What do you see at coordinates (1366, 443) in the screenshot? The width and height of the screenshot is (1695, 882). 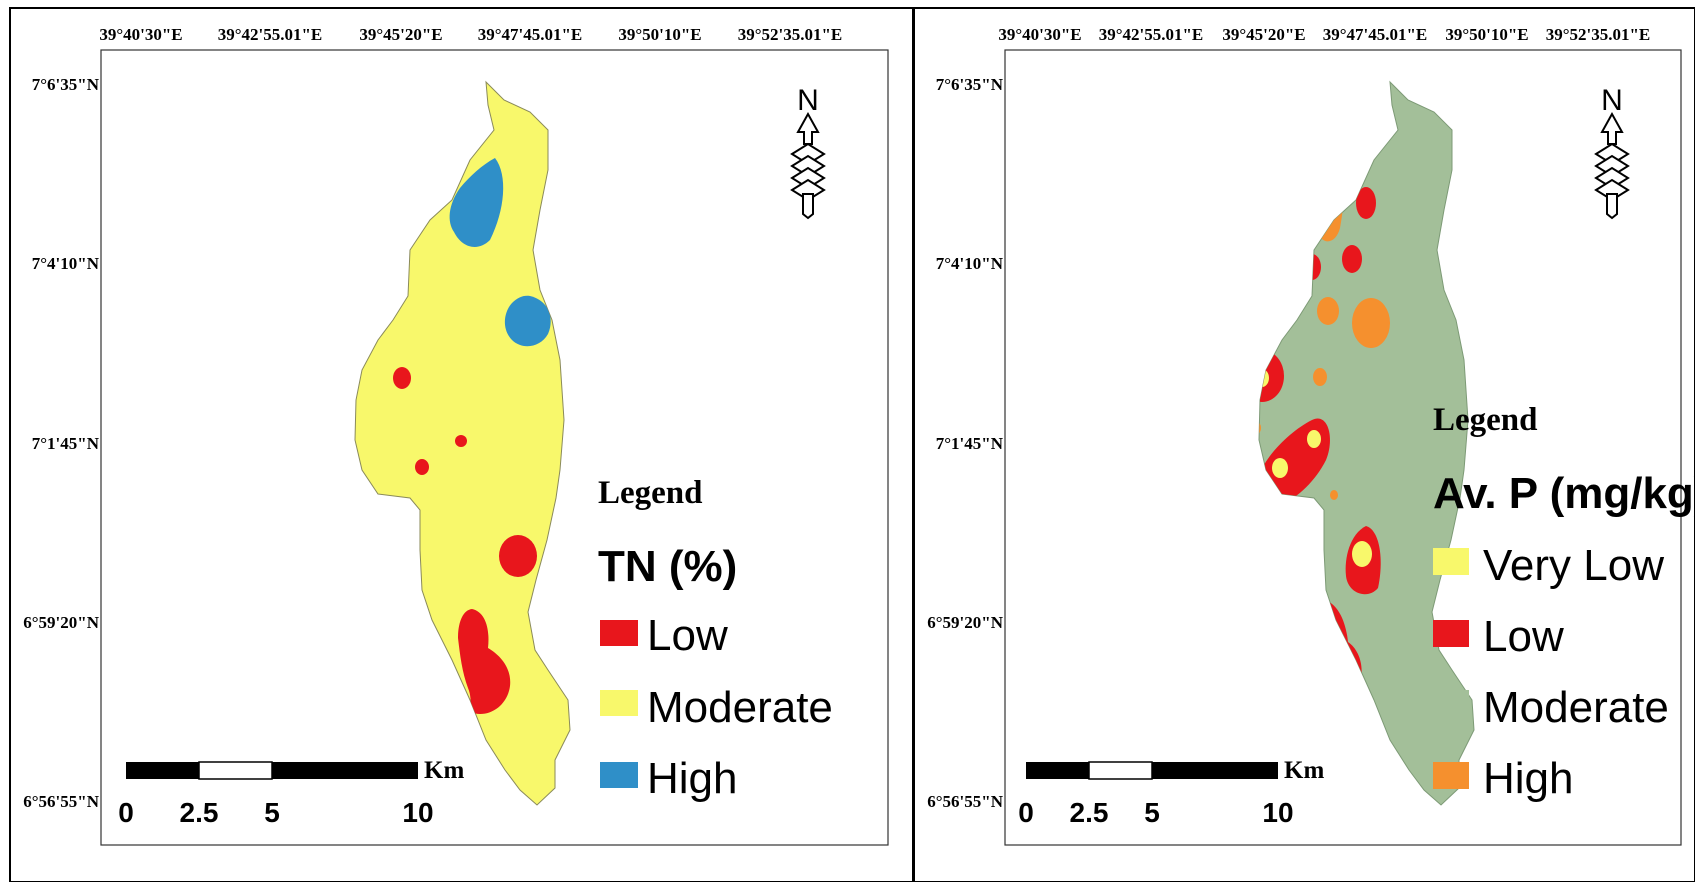 I see `study-area-outline` at bounding box center [1366, 443].